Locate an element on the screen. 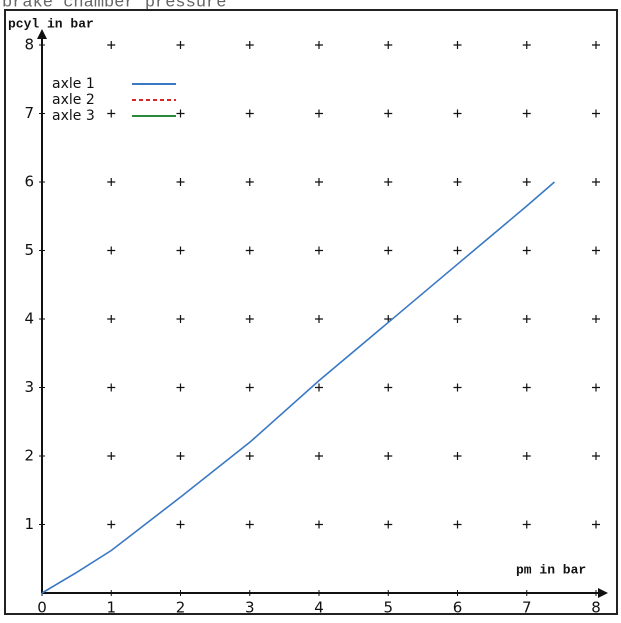 The width and height of the screenshot is (621, 623). x-tick-label: 0 is located at coordinates (42, 608).